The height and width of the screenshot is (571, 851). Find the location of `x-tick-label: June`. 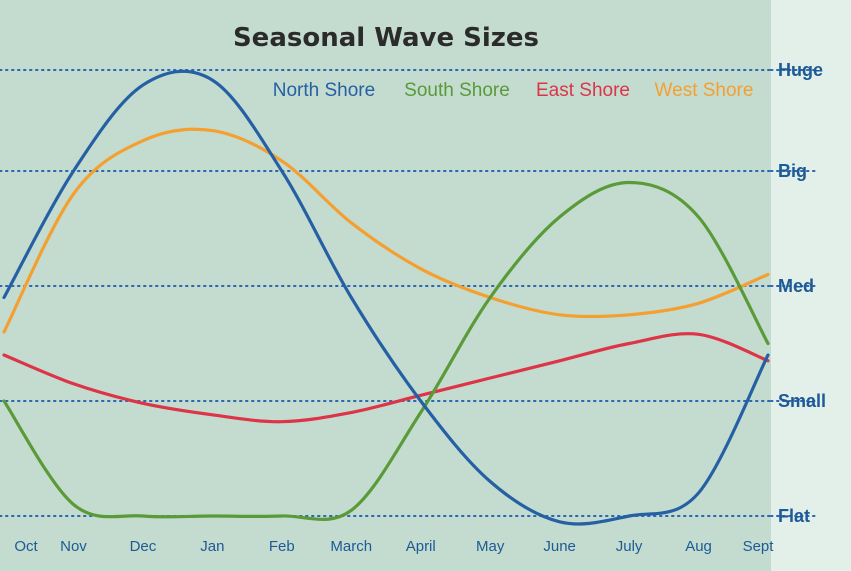

x-tick-label: June is located at coordinates (559, 546).